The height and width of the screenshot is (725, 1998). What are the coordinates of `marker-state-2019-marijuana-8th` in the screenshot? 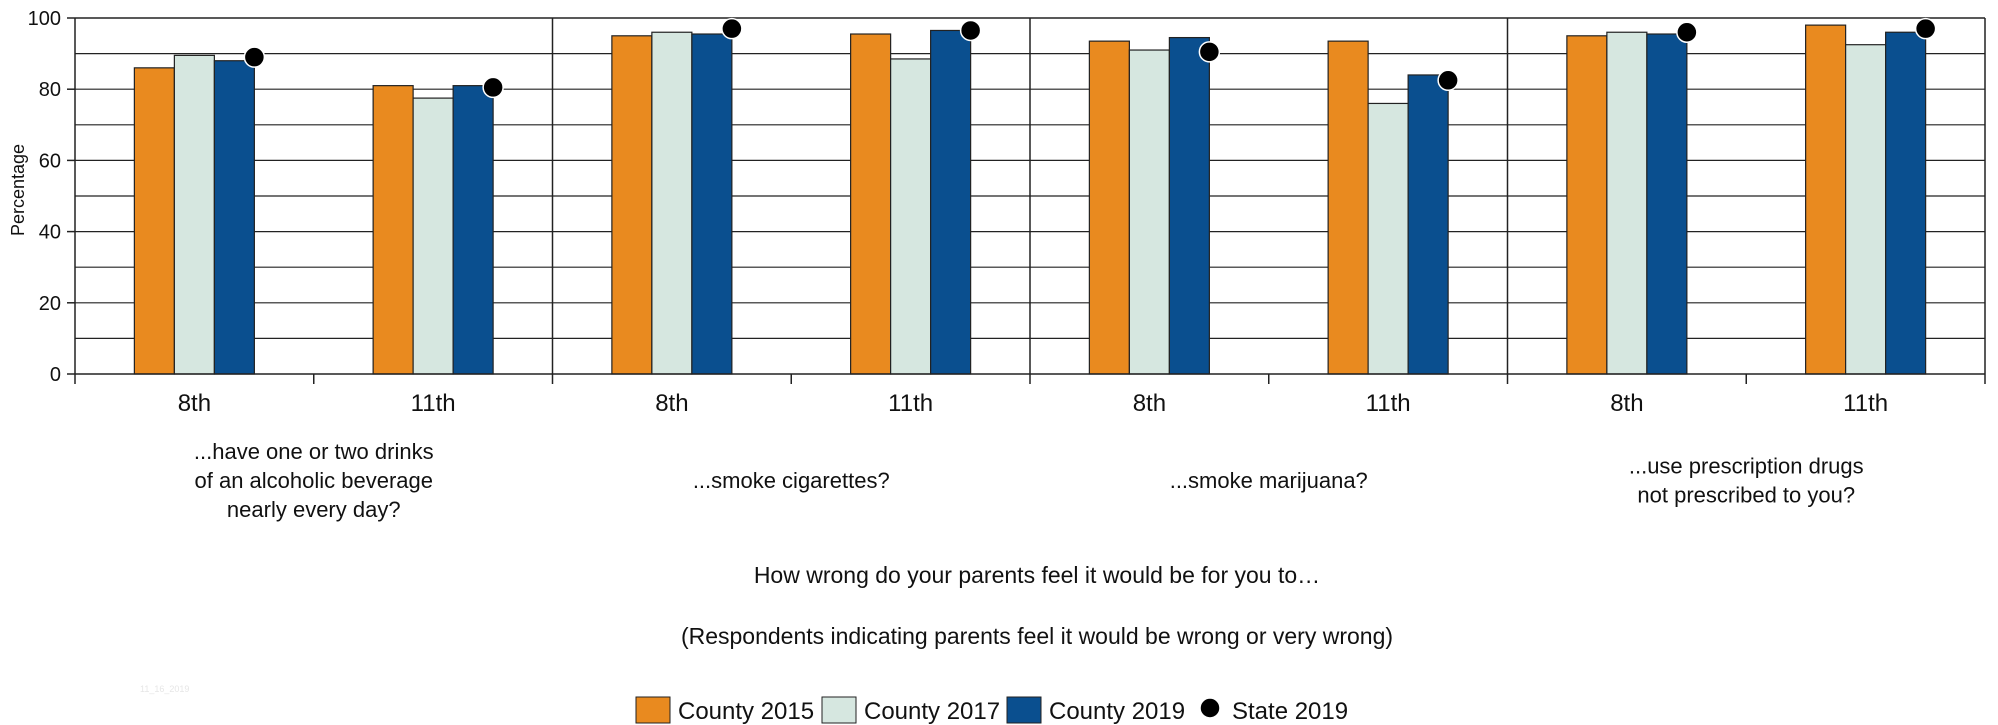 It's located at (1209, 52).